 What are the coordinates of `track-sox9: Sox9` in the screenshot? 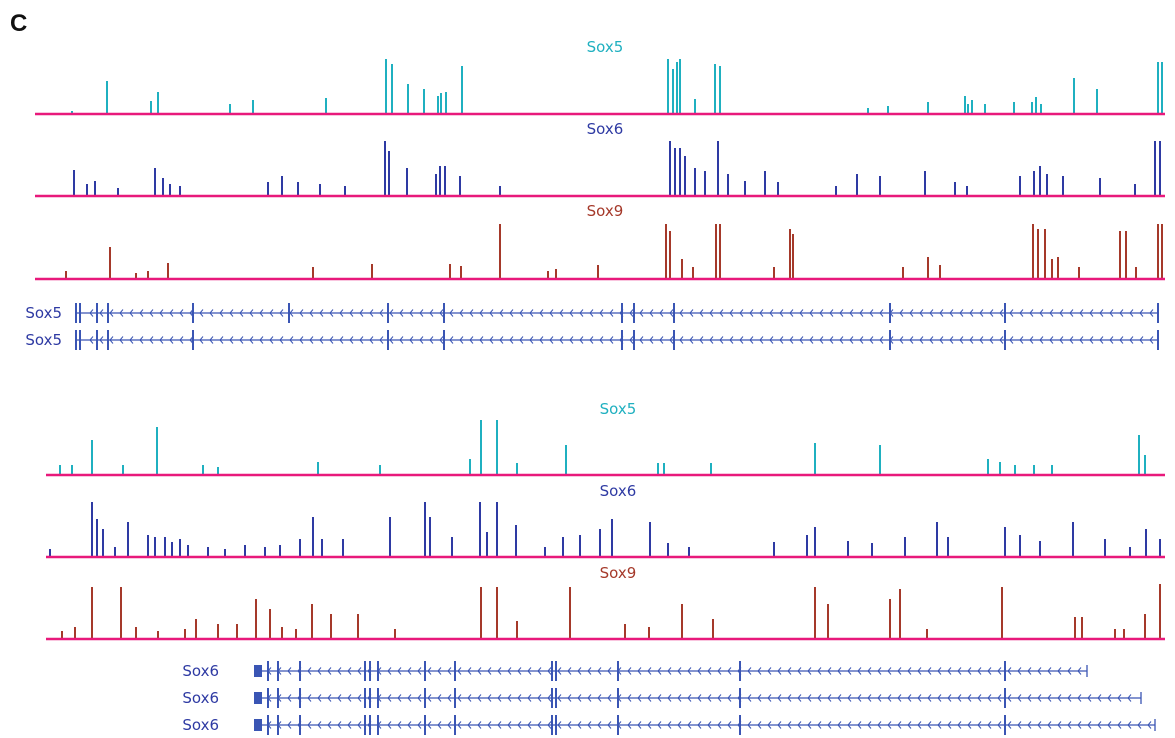 It's located at (600, 241).